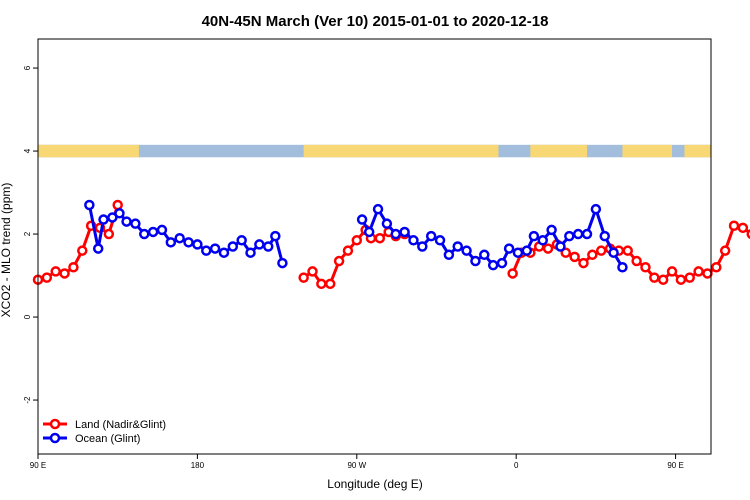  What do you see at coordinates (107, 439) in the screenshot?
I see `legend-label: Ocean (Glint)` at bounding box center [107, 439].